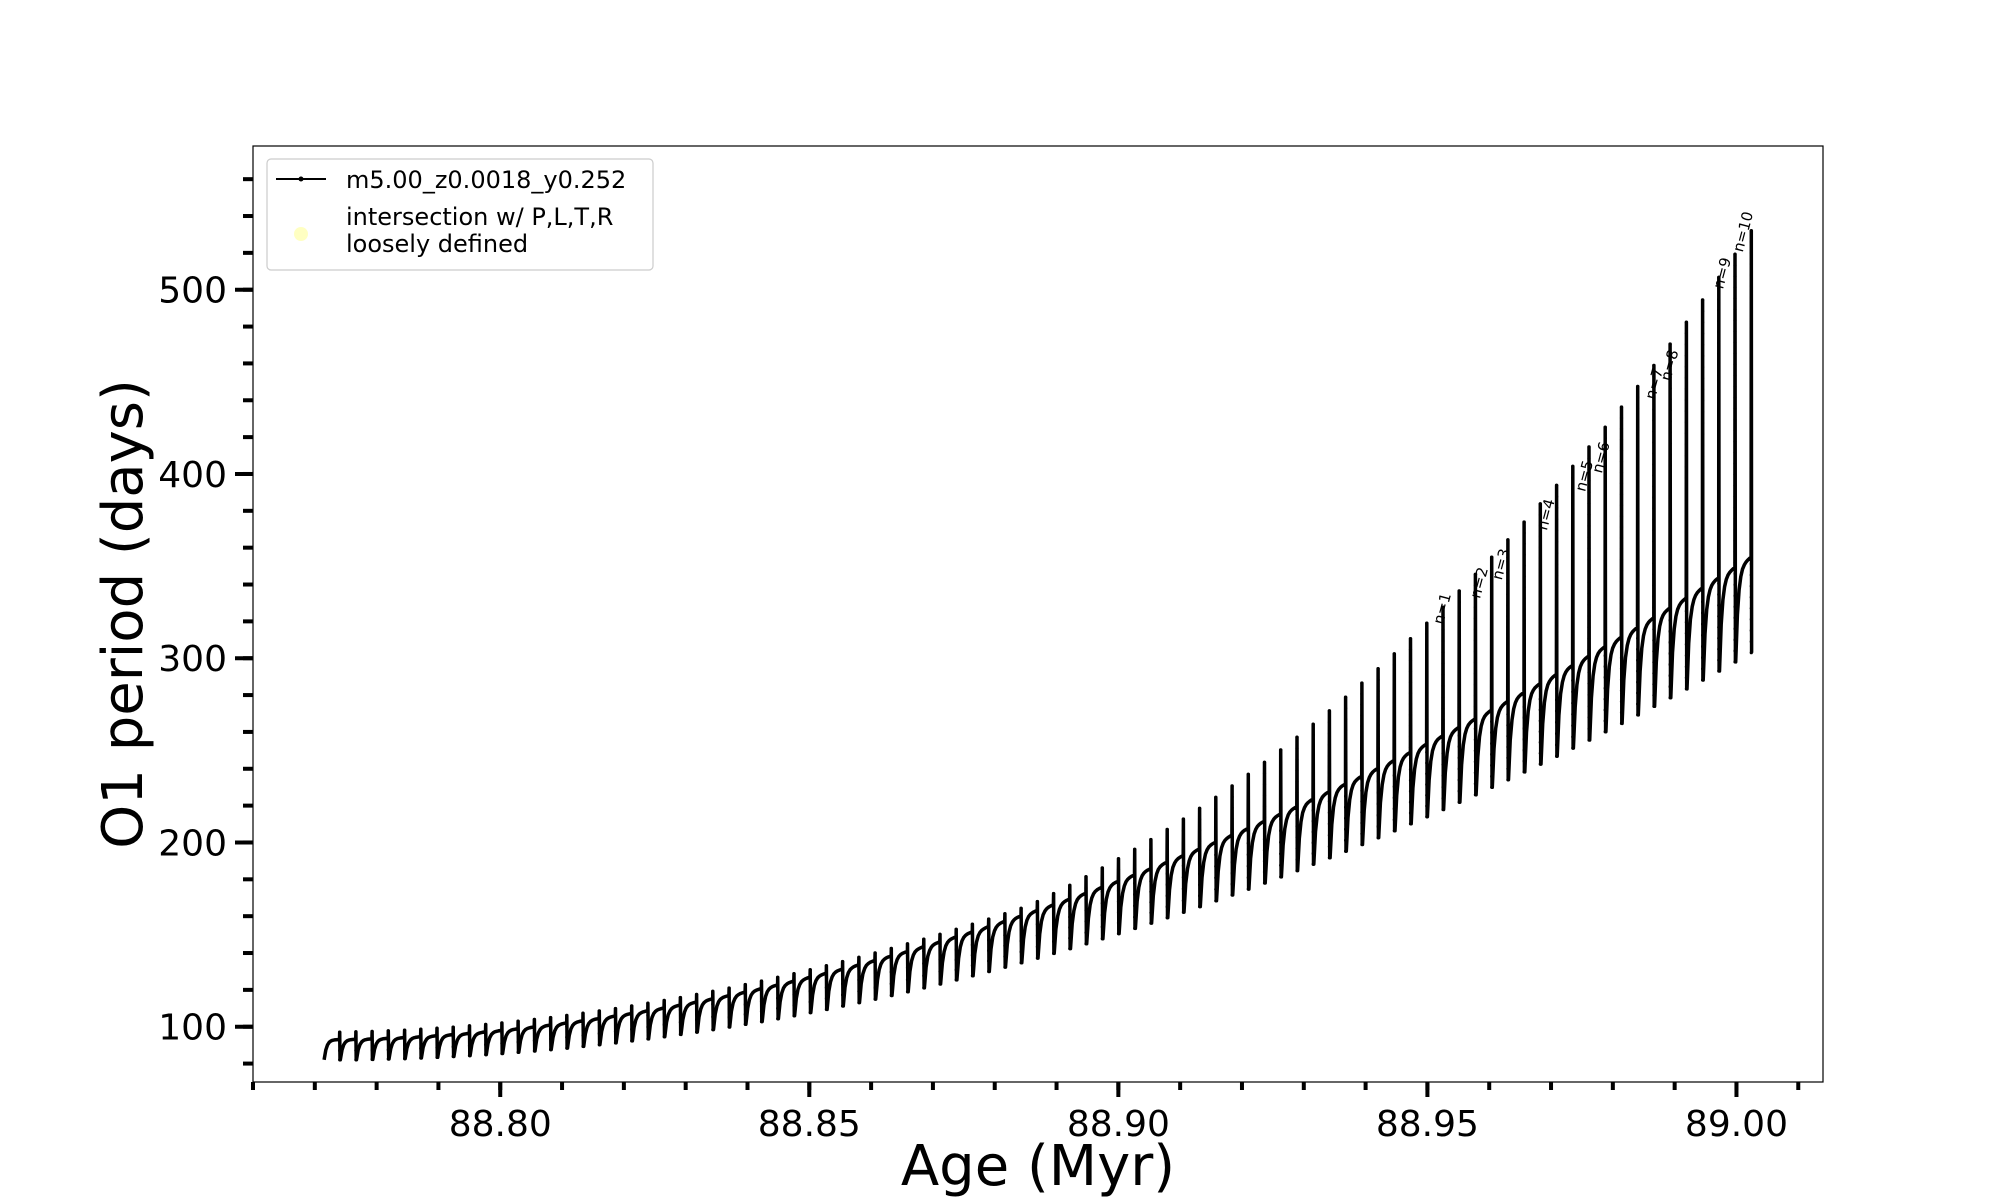 This screenshot has width=2000, height=1200. I want to click on legend-circle-marker, so click(301, 234).